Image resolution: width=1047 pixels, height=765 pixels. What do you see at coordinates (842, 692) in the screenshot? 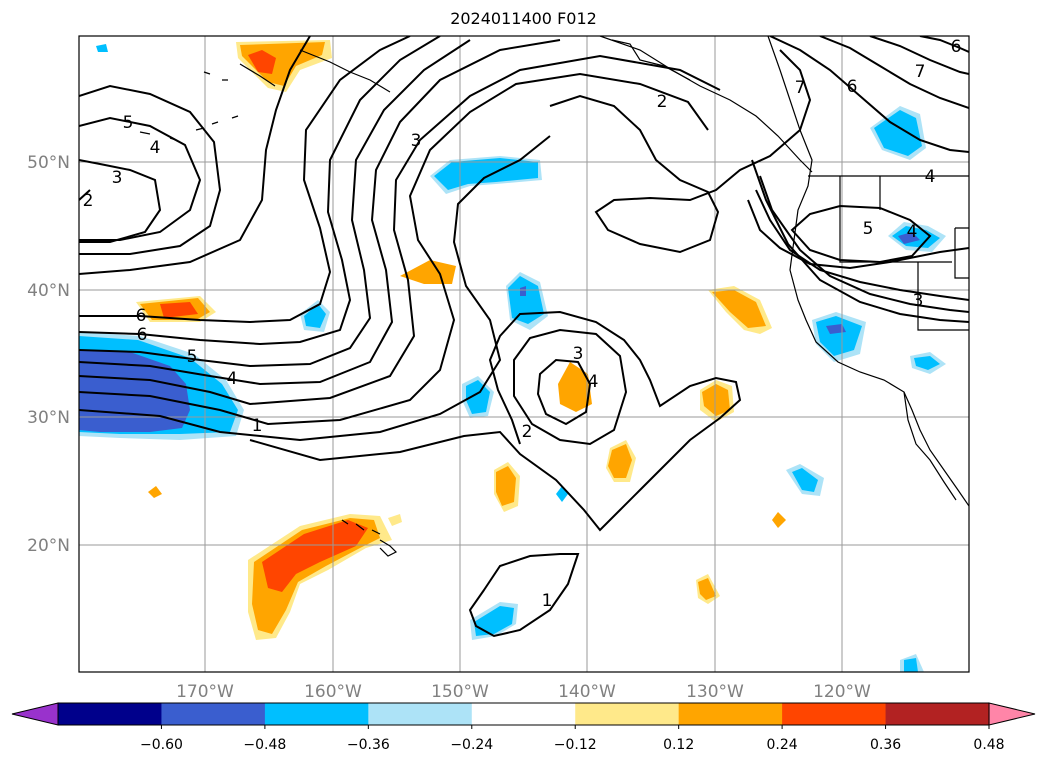
I see `lon-tick-label: 120°W` at bounding box center [842, 692].